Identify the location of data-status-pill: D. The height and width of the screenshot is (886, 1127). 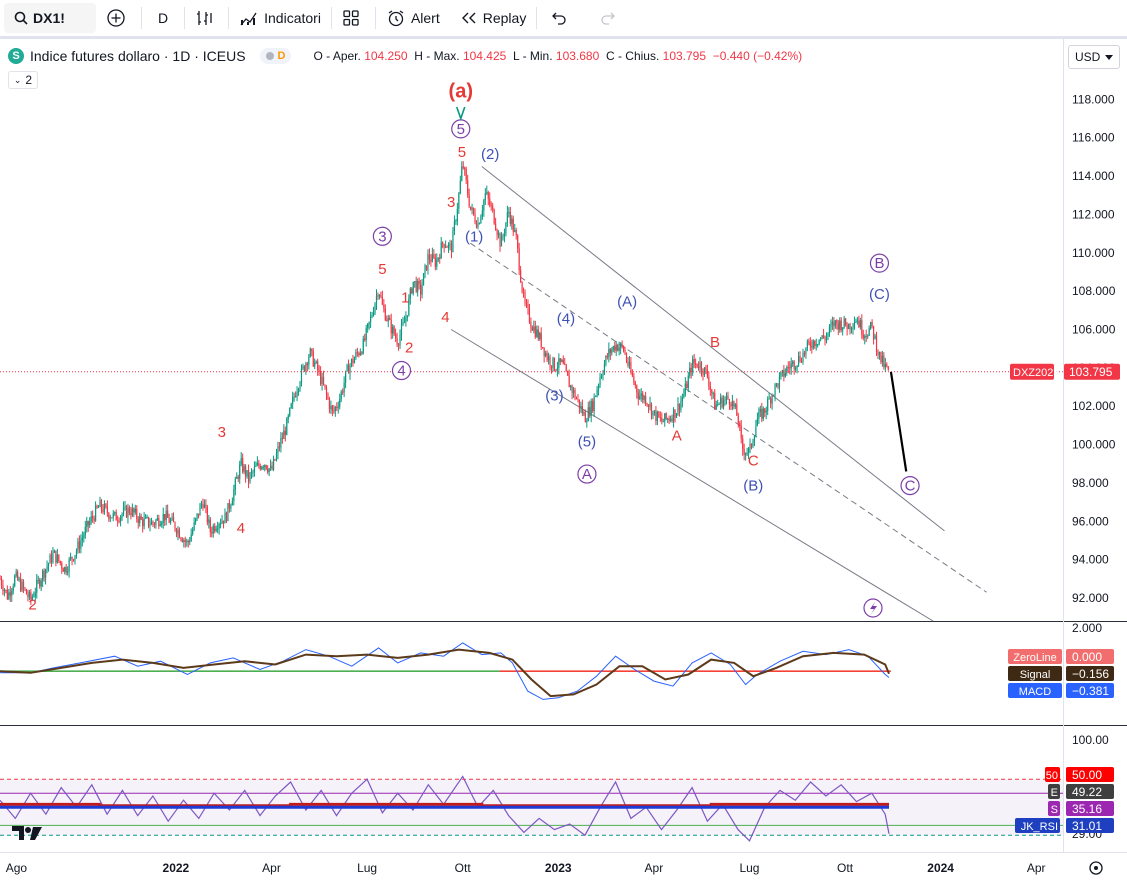
(275, 56).